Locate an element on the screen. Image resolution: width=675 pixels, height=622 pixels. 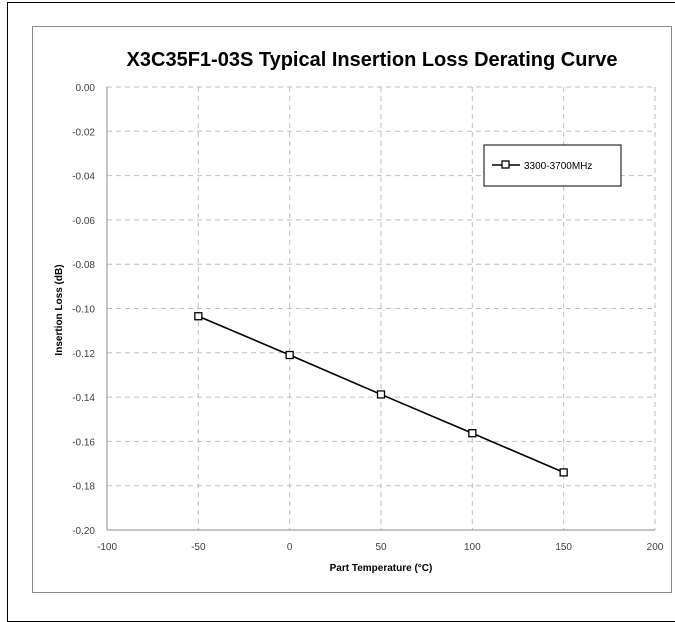
y-tick-label: -0.04 is located at coordinates (83, 177).